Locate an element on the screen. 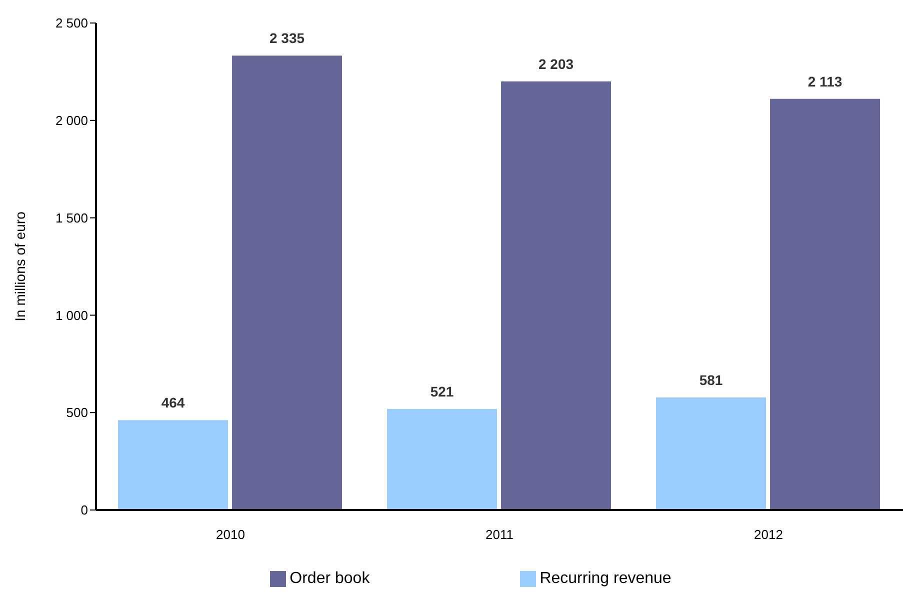 The width and height of the screenshot is (903, 600). data-label: 2 113 is located at coordinates (825, 81).